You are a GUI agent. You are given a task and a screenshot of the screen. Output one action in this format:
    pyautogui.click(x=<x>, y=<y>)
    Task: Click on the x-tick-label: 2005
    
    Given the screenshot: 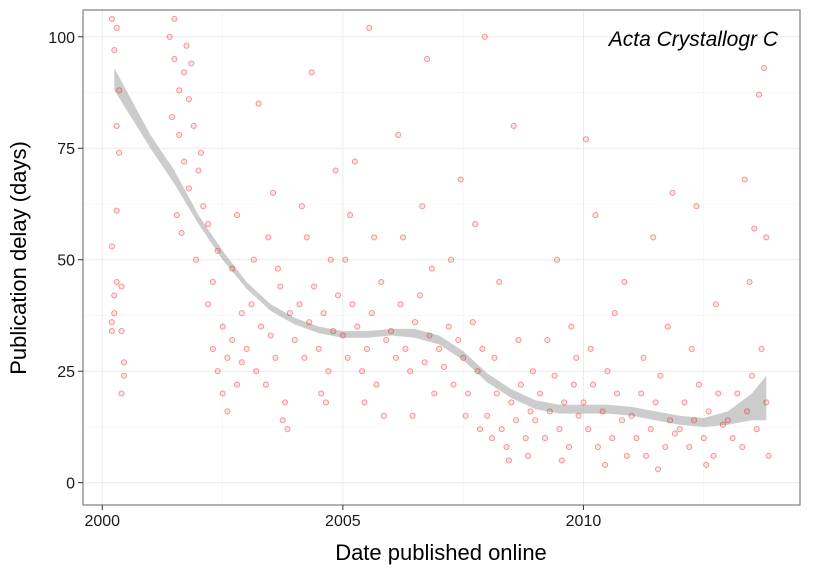 What is the action you would take?
    pyautogui.click(x=343, y=521)
    